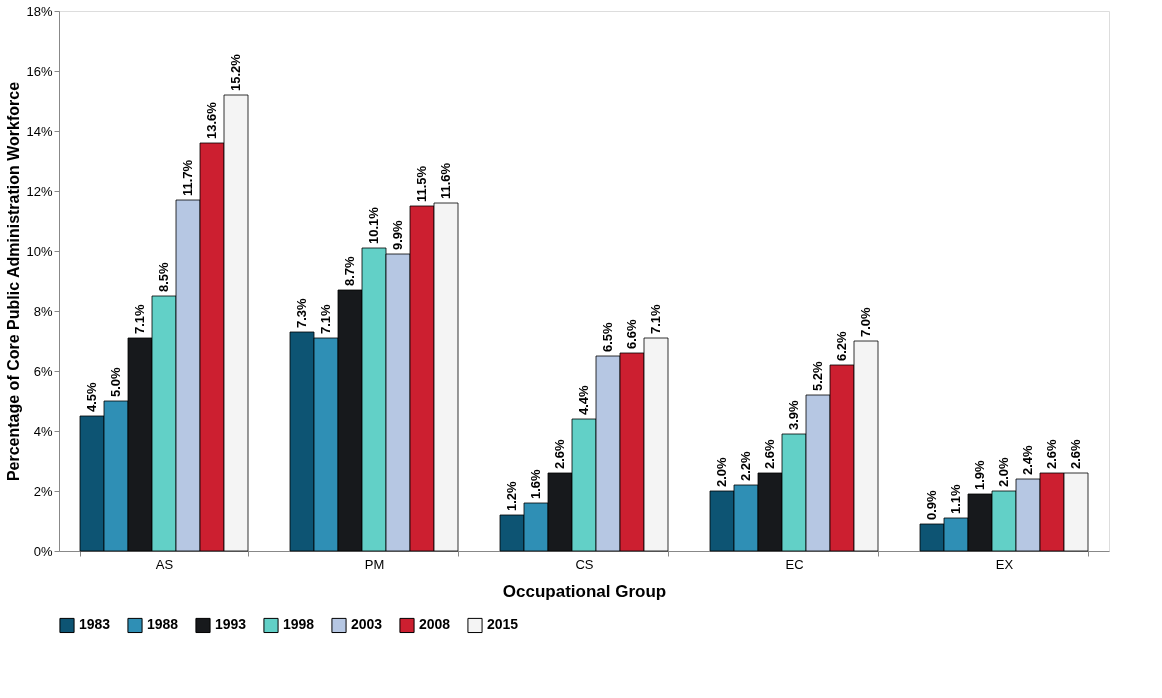 The width and height of the screenshot is (1162, 698). Describe the element at coordinates (43, 371) in the screenshot. I see `y-tick-label: 6%` at that location.